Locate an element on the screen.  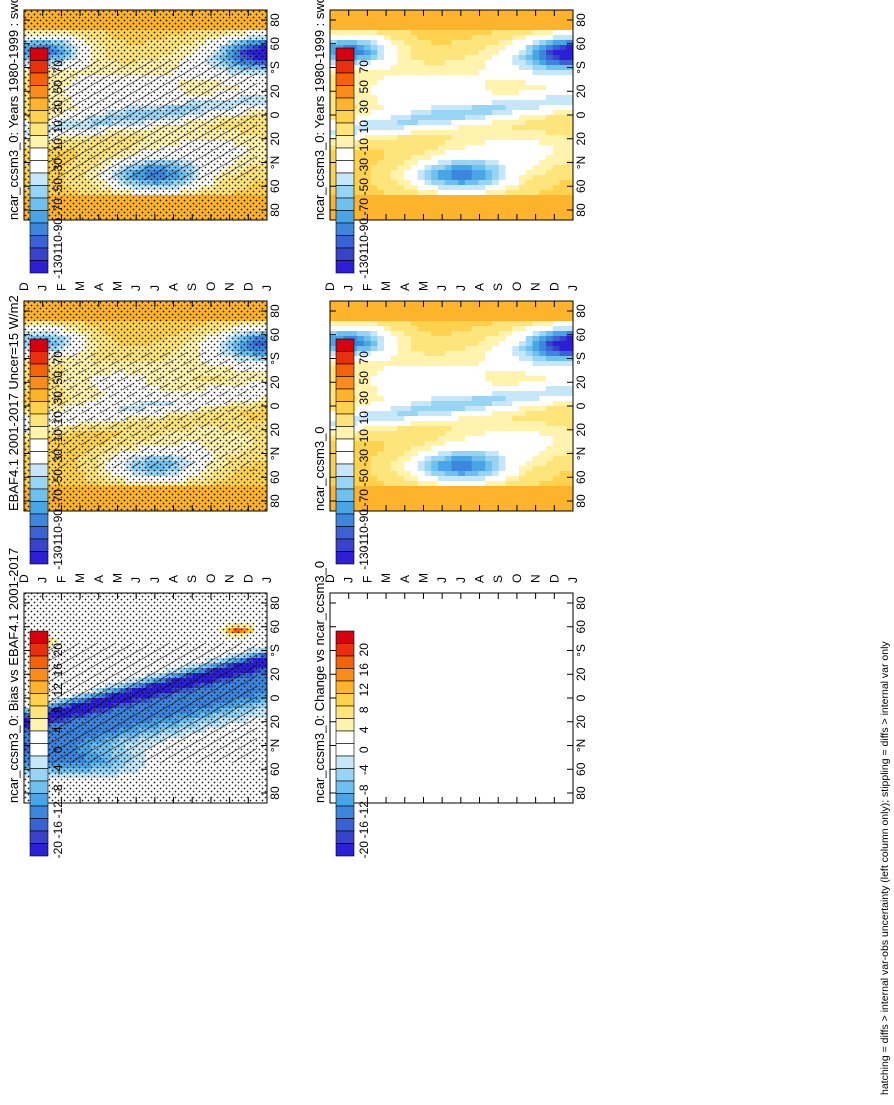
colorbar-label: -50 is located at coordinates (58, 478).